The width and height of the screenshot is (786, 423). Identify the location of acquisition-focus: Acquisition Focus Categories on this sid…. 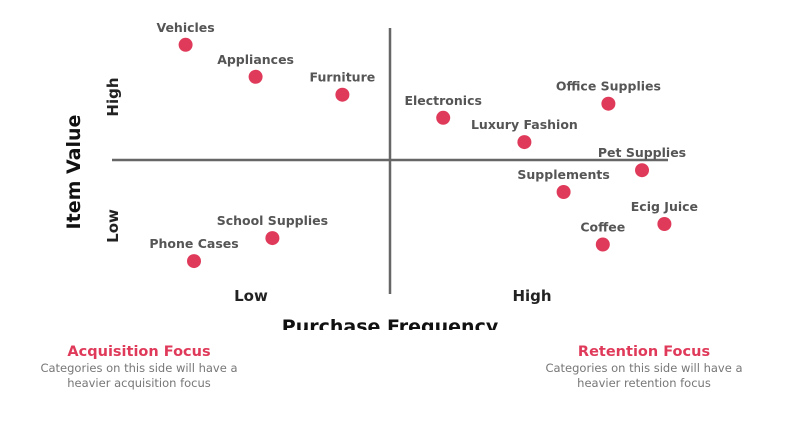
(139, 367).